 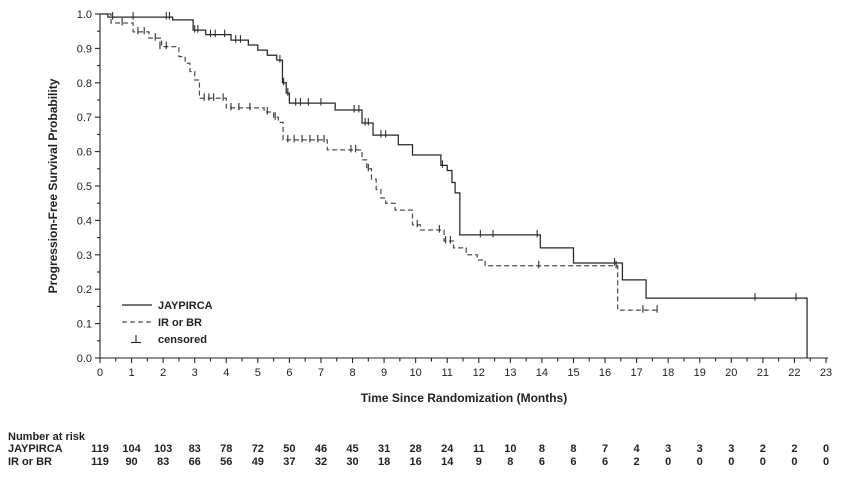 What do you see at coordinates (510, 373) in the screenshot?
I see `x-tick-label: 13` at bounding box center [510, 373].